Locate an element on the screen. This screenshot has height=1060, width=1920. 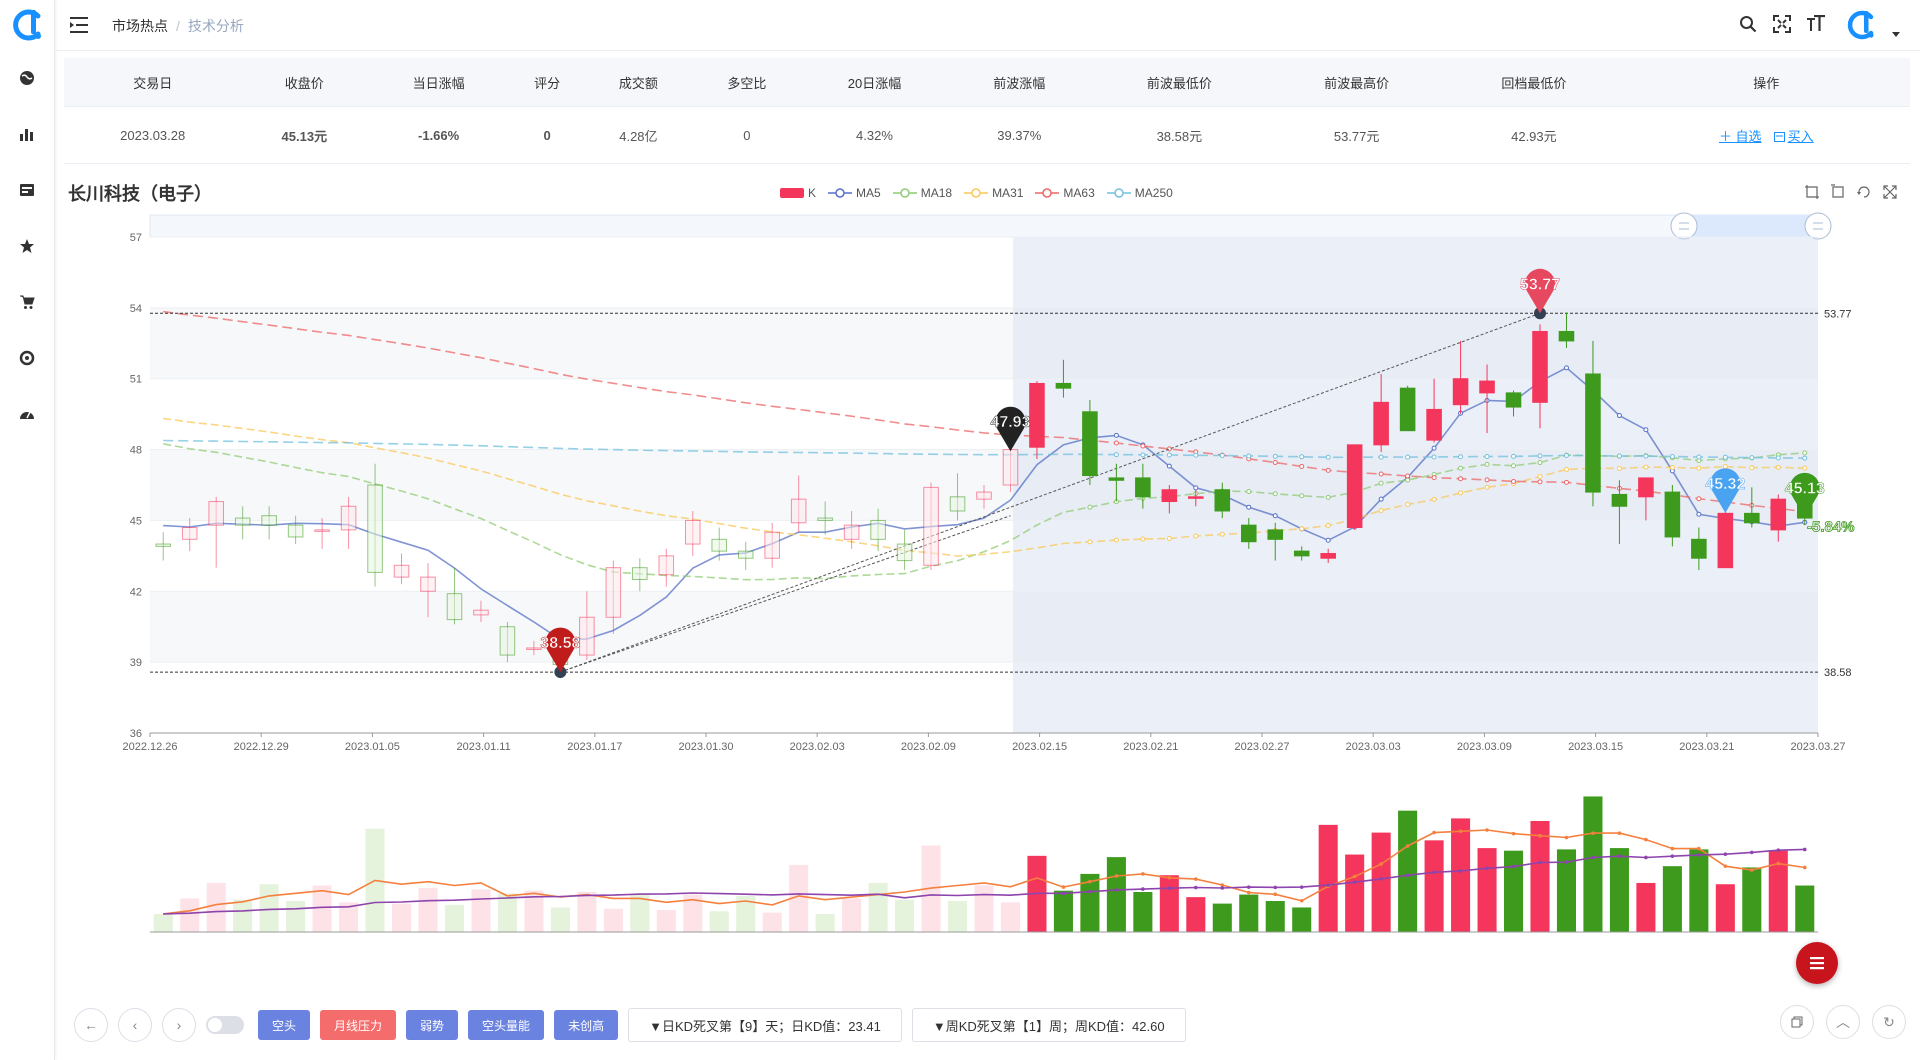
restore-icon is located at coordinates (1864, 192).